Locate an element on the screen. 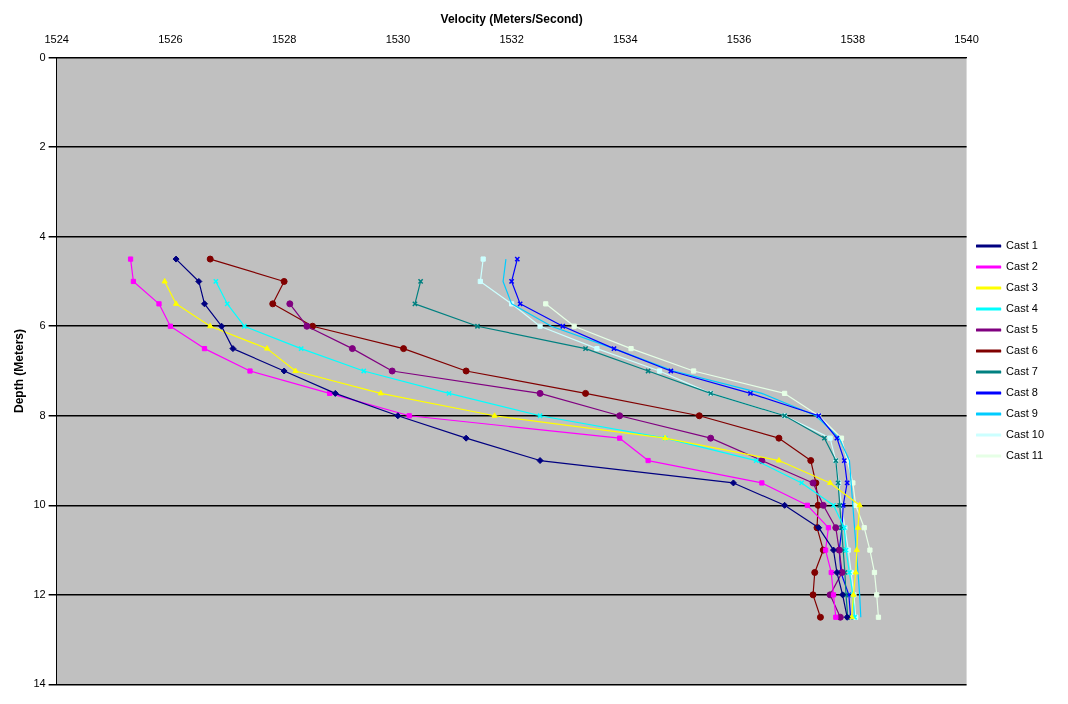 Image resolution: width=1068 pixels, height=704 pixels. legend-label: Cast 5 is located at coordinates (1022, 329).